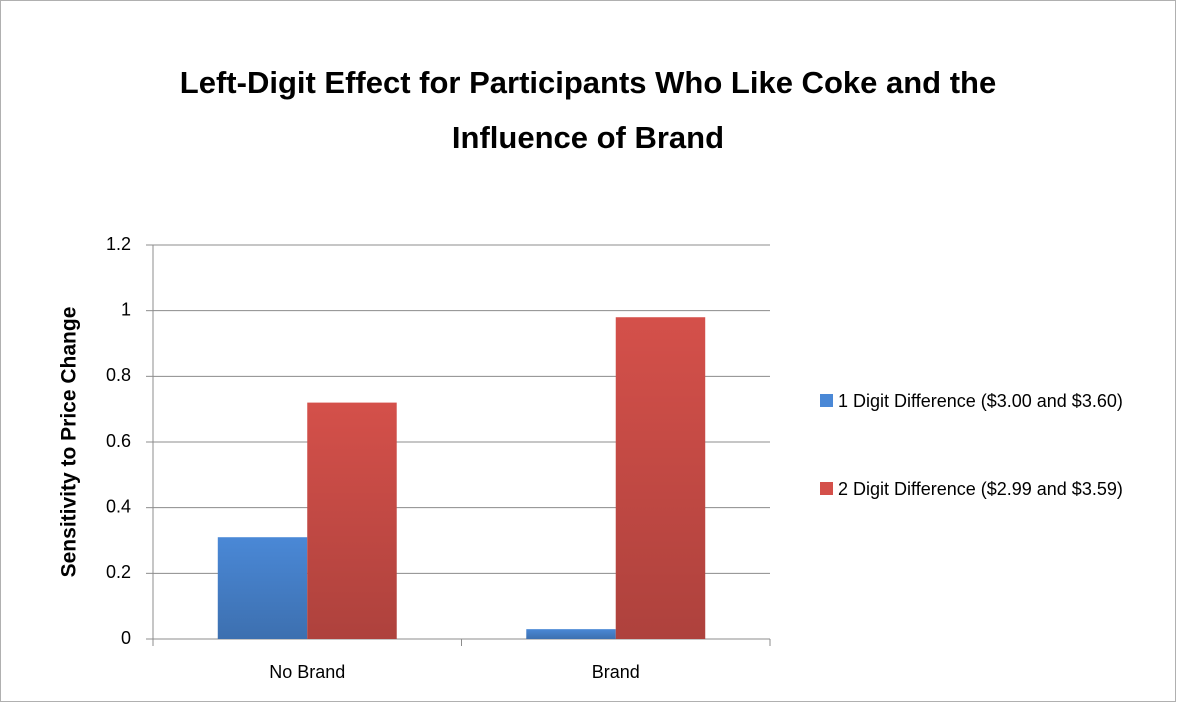 The image size is (1177, 702). I want to click on legend-label: 1 Digit Difference ($3.00 and $3.60), so click(980, 401).